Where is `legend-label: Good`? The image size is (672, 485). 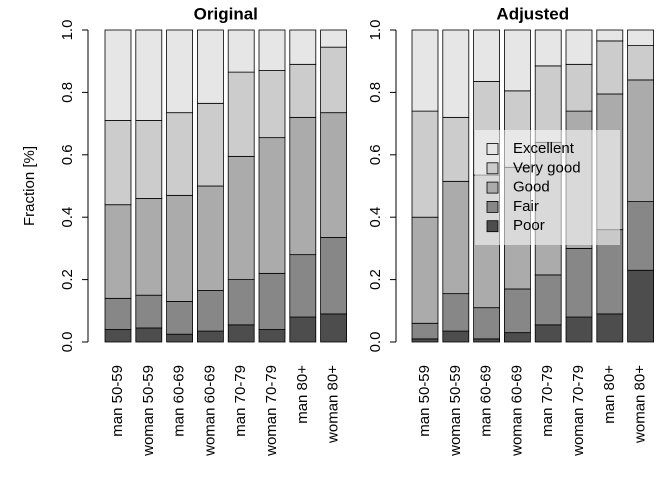
legend-label: Good is located at coordinates (531, 187).